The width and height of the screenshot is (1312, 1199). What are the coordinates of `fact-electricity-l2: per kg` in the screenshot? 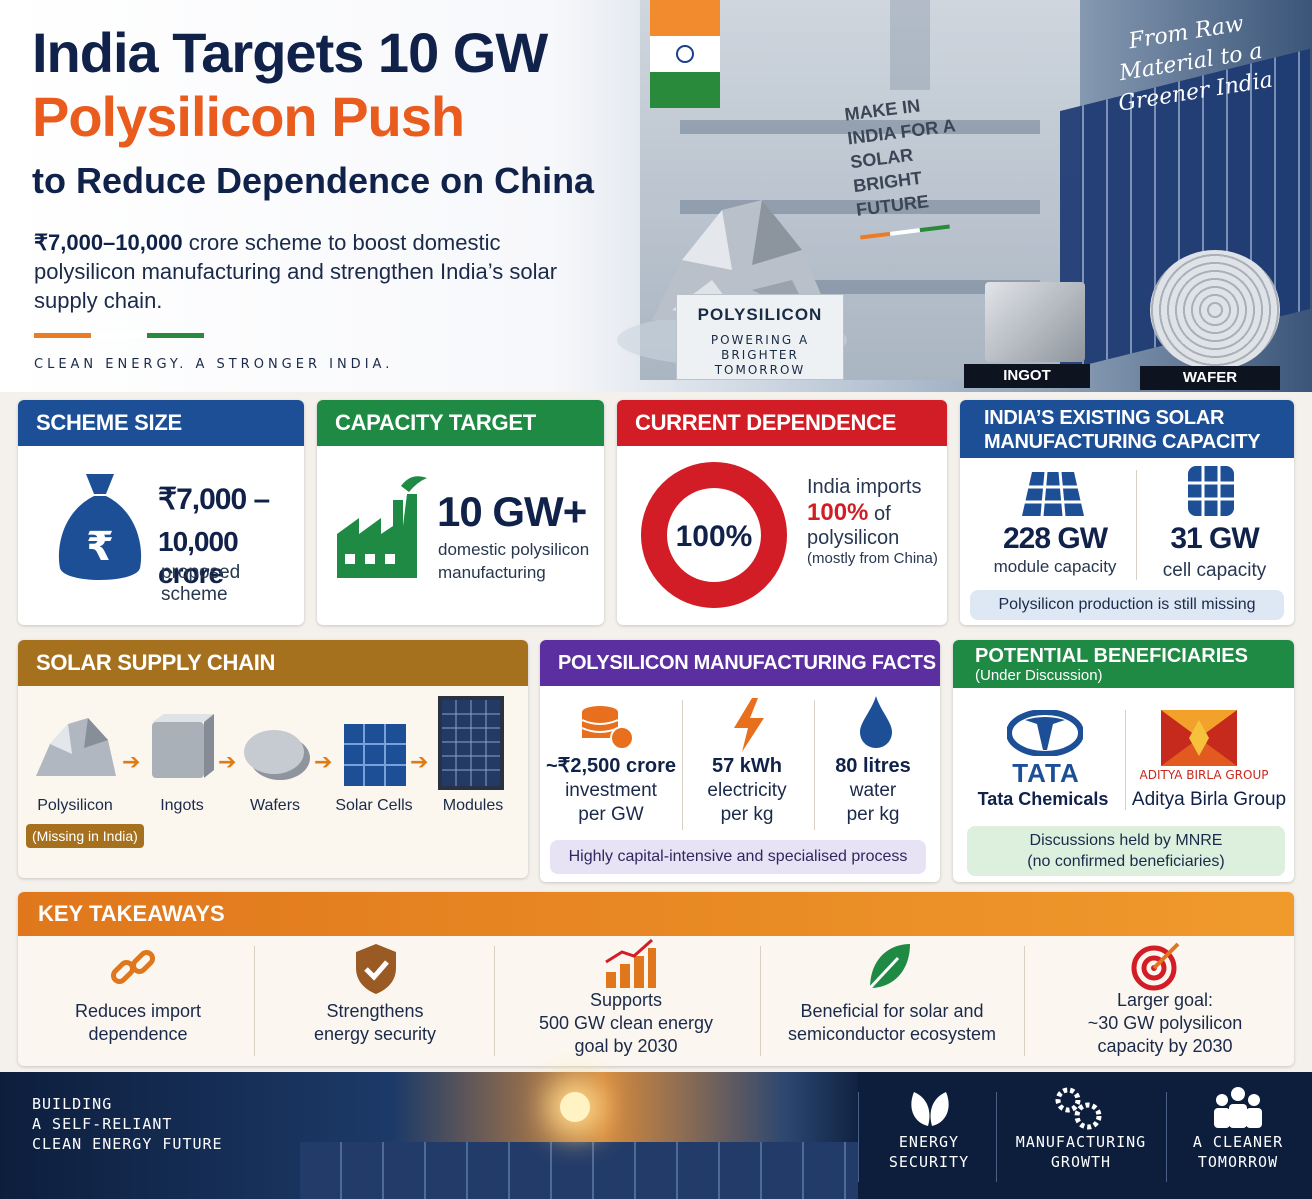 It's located at (747, 814).